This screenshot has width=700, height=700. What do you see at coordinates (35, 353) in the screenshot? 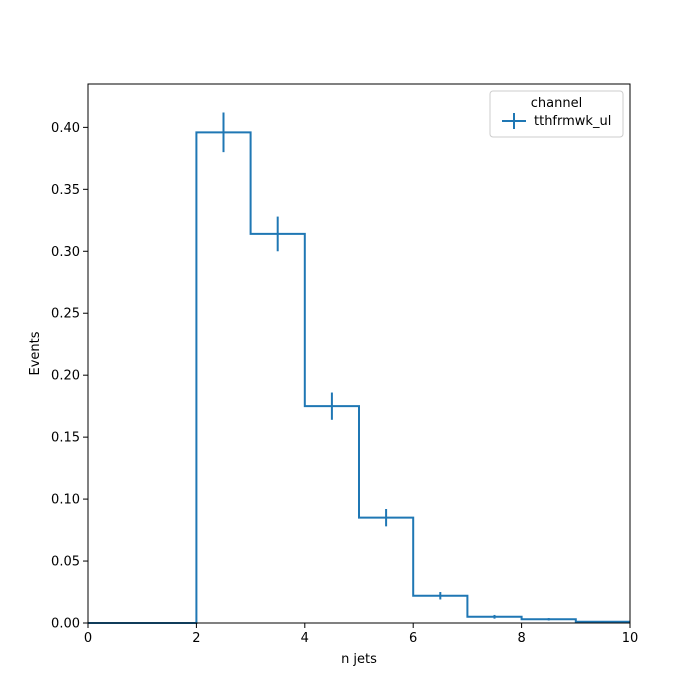
I see `y-axis-label: Events` at bounding box center [35, 353].